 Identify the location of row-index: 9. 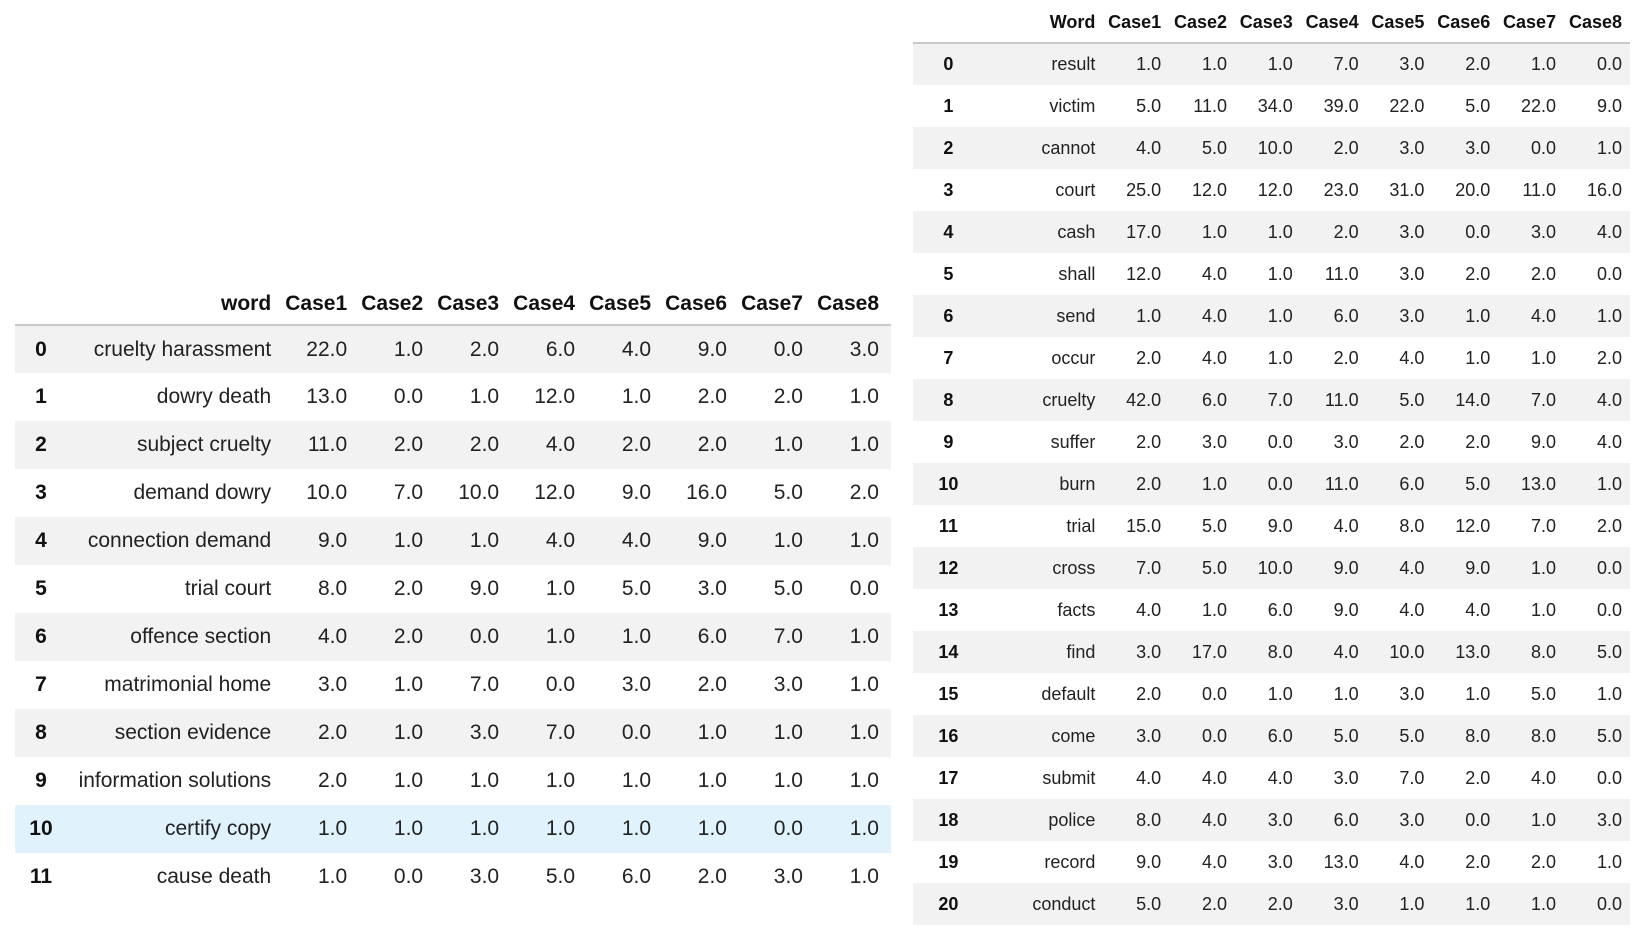
(41, 780).